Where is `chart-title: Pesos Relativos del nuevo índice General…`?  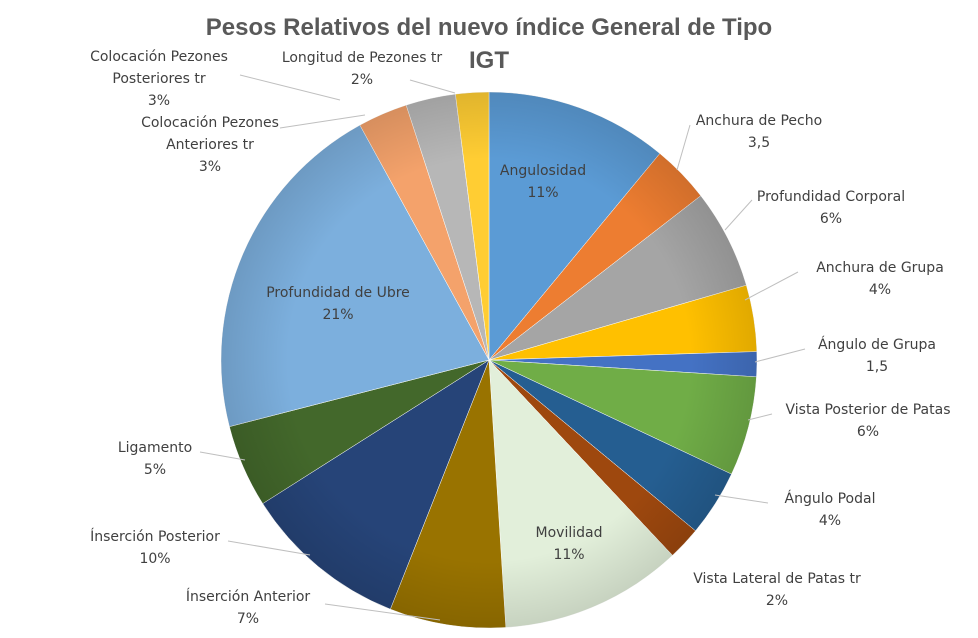 chart-title: Pesos Relativos del nuevo índice General… is located at coordinates (489, 27).